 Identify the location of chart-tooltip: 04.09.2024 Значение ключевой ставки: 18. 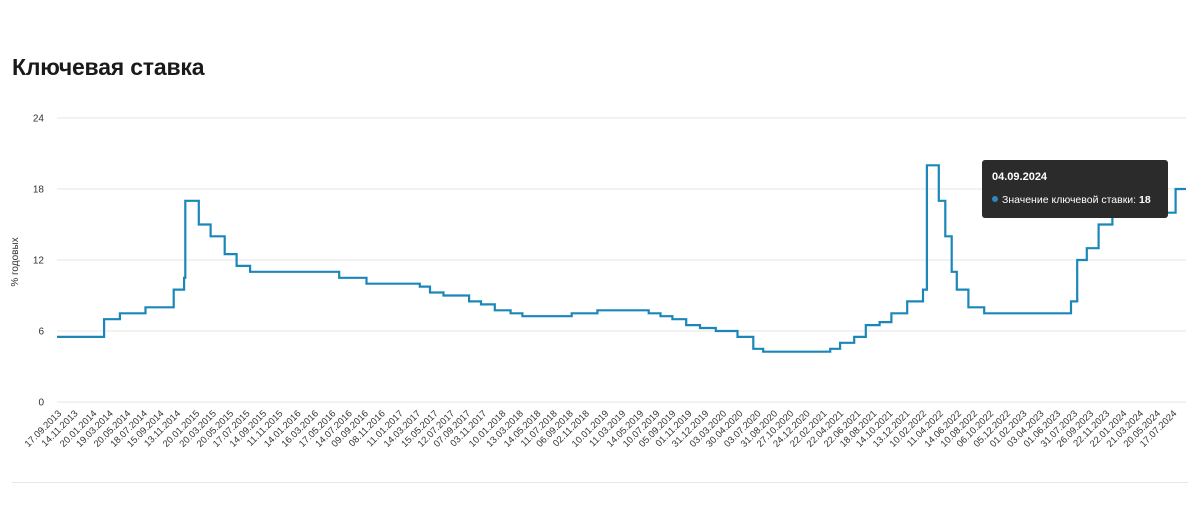
(1075, 189).